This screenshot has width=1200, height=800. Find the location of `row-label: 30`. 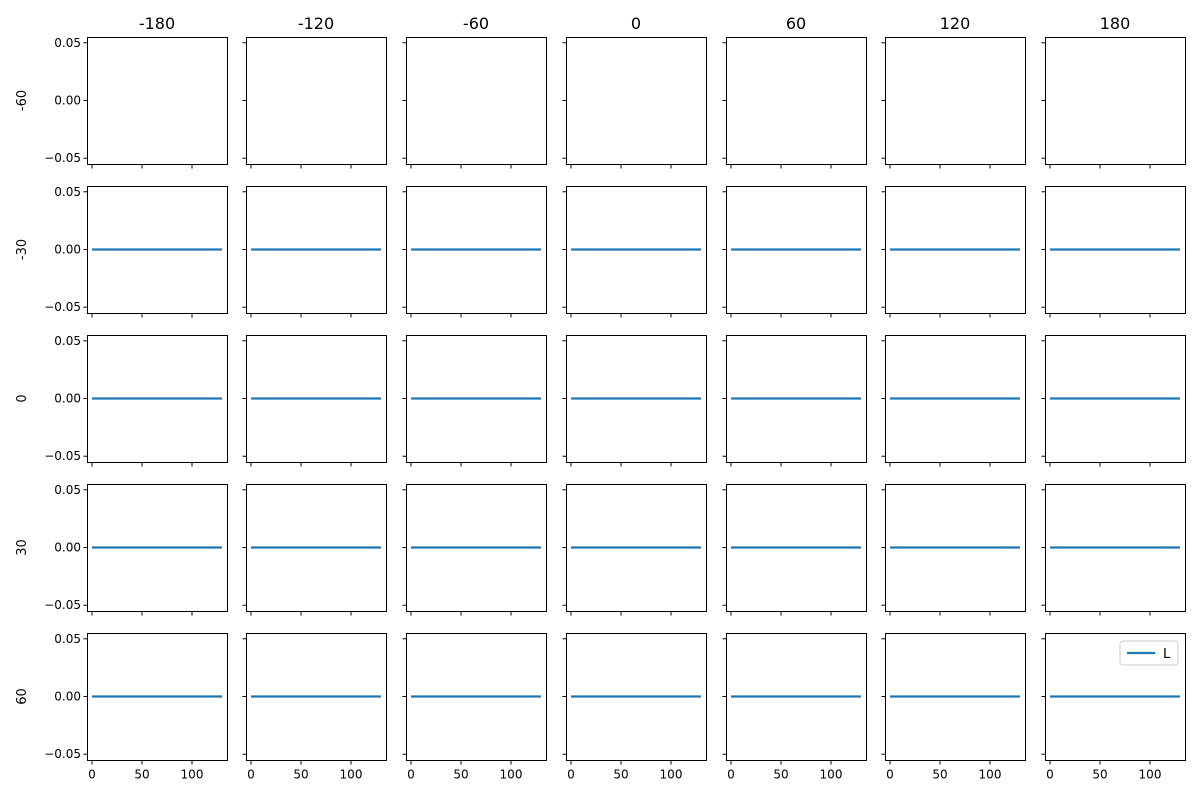

row-label: 30 is located at coordinates (22, 547).